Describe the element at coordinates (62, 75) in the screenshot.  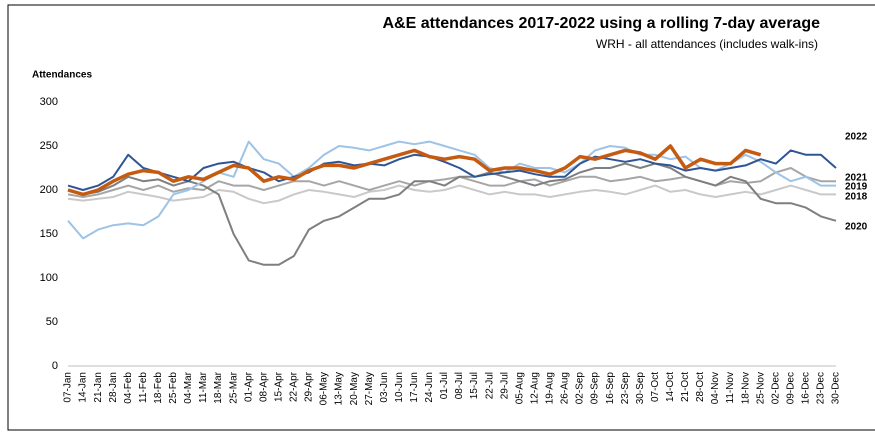
I see `y-axis-label: Attendances` at that location.